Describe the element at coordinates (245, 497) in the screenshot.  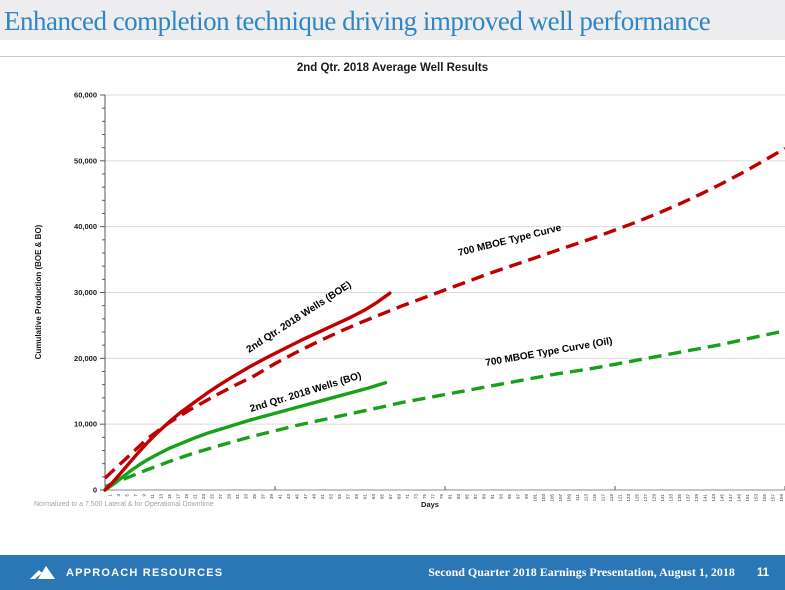
I see `x-tick-label: 33` at that location.